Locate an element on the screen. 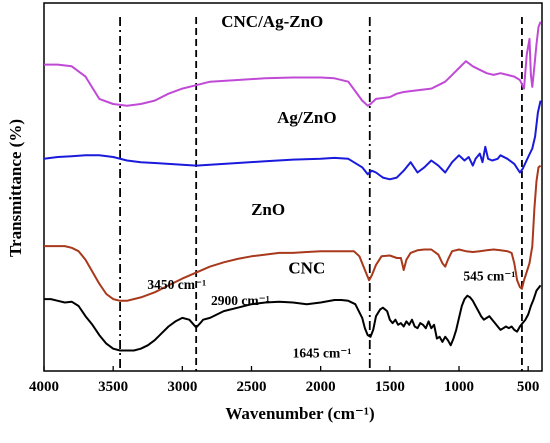  x-tick-label-2500: 2500 is located at coordinates (252, 387).